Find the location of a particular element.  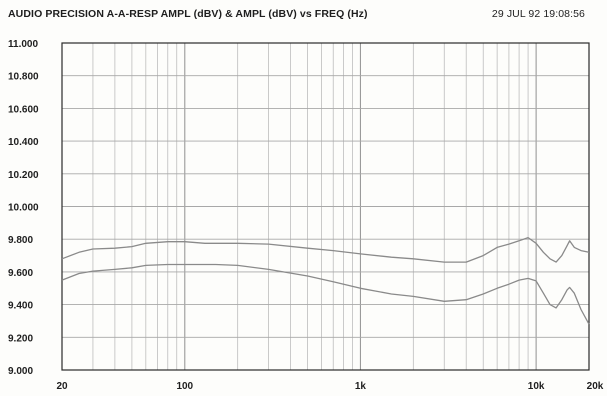

chart-timestamp: 29 JUL 92 19:08:56 is located at coordinates (538, 14).